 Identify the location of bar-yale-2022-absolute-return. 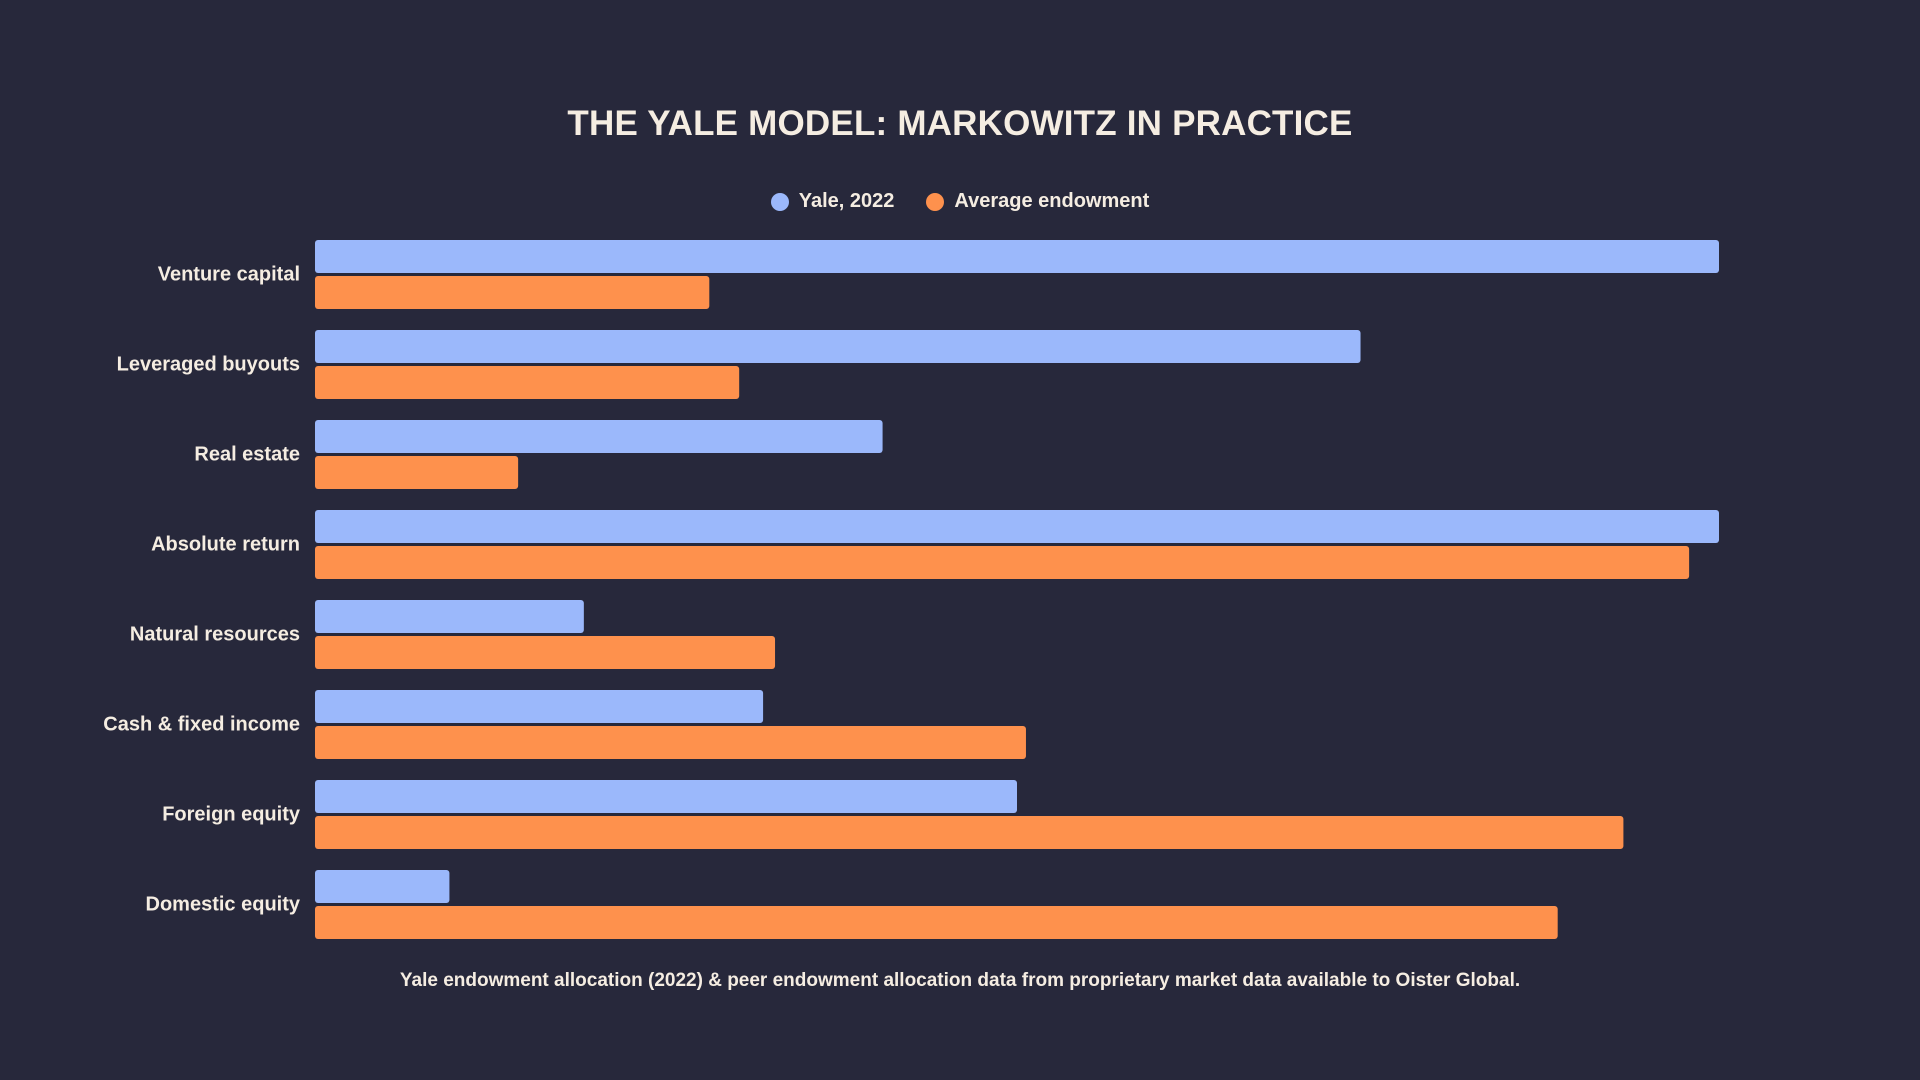
(1017, 526).